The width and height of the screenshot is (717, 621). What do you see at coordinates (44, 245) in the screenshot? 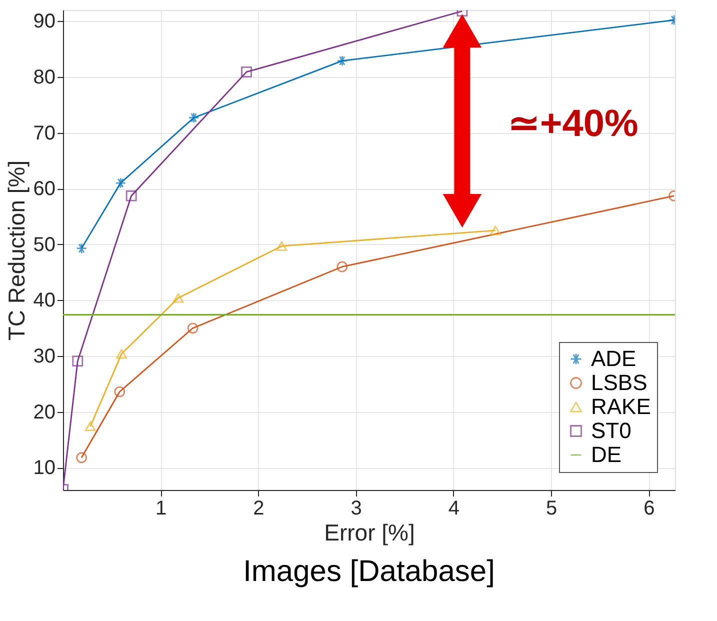
I see `y-tick-label: 50` at bounding box center [44, 245].